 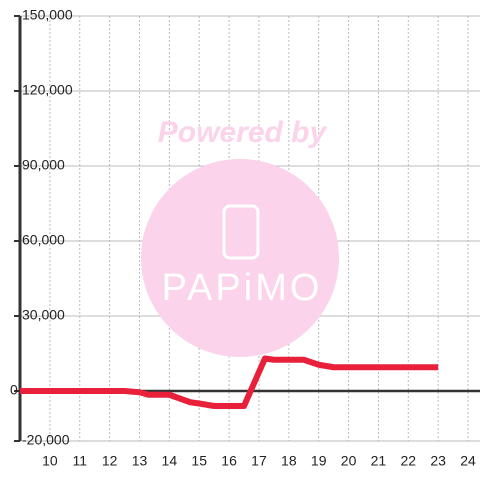 What do you see at coordinates (14, 390) in the screenshot?
I see `y-tick-label: 0` at bounding box center [14, 390].